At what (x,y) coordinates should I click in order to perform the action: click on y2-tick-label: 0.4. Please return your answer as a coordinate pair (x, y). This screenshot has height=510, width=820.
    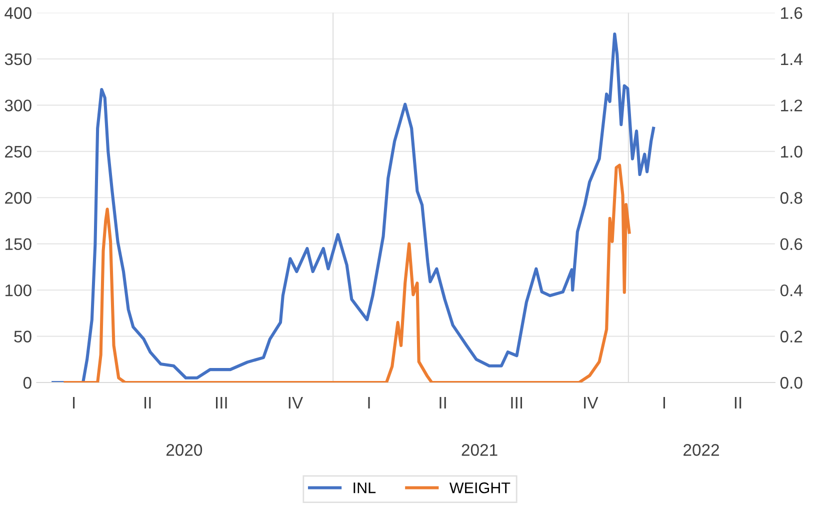
    Looking at the image, I should click on (791, 290).